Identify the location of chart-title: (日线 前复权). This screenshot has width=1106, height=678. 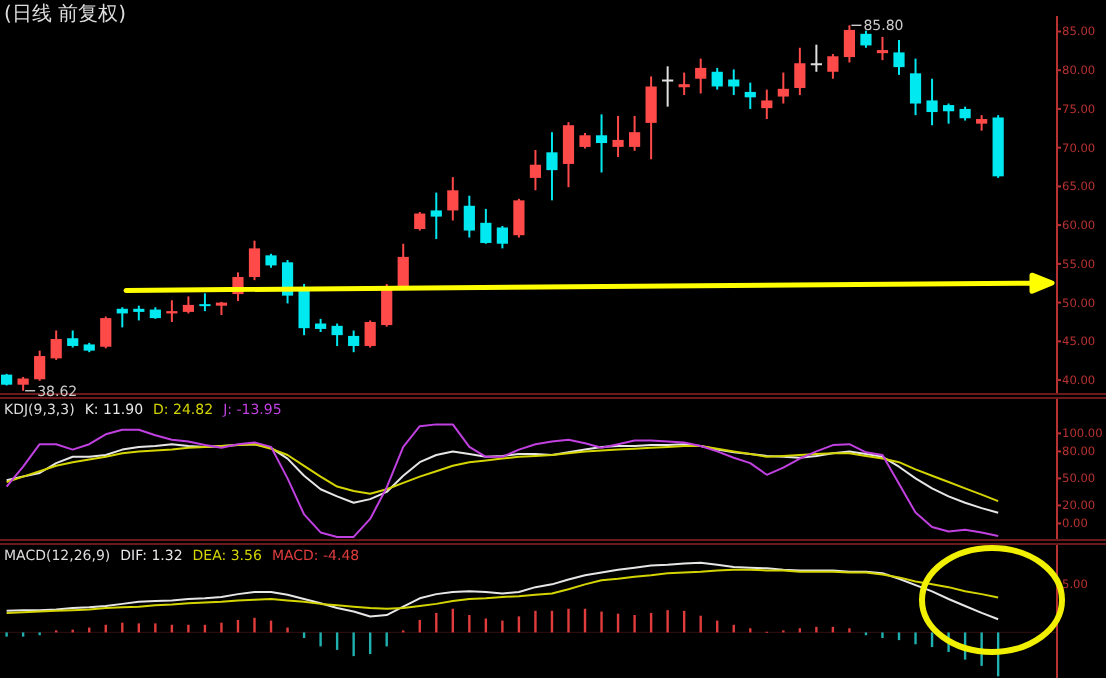
(65, 14).